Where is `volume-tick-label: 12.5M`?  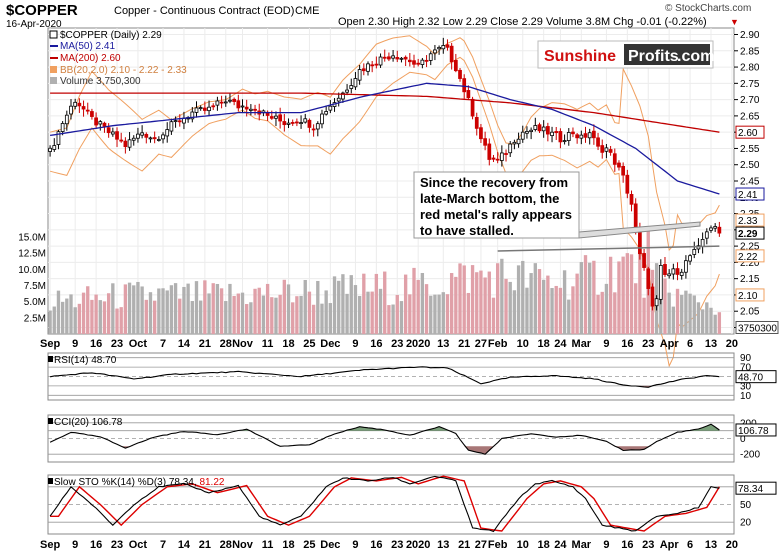
volume-tick-label: 12.5M is located at coordinates (32, 254).